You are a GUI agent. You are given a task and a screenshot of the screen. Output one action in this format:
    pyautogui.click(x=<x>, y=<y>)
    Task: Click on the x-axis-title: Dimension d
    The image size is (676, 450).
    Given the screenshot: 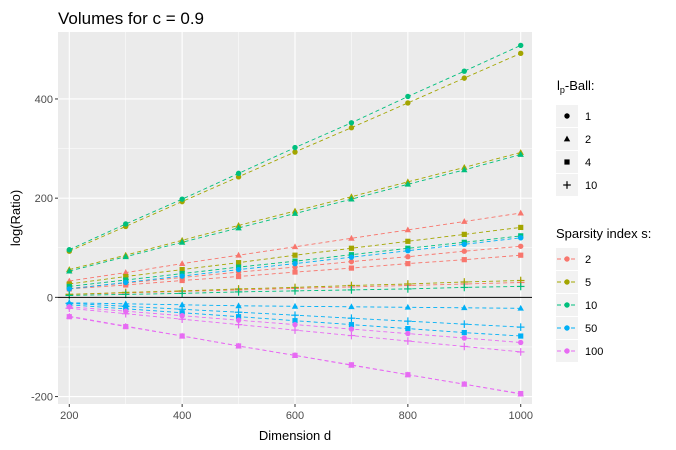 What is the action you would take?
    pyautogui.click(x=295, y=435)
    